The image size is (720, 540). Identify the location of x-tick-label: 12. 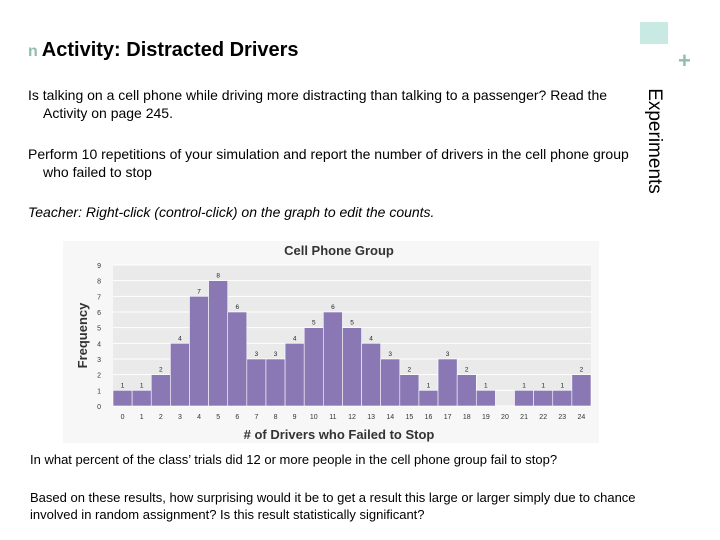
(352, 417).